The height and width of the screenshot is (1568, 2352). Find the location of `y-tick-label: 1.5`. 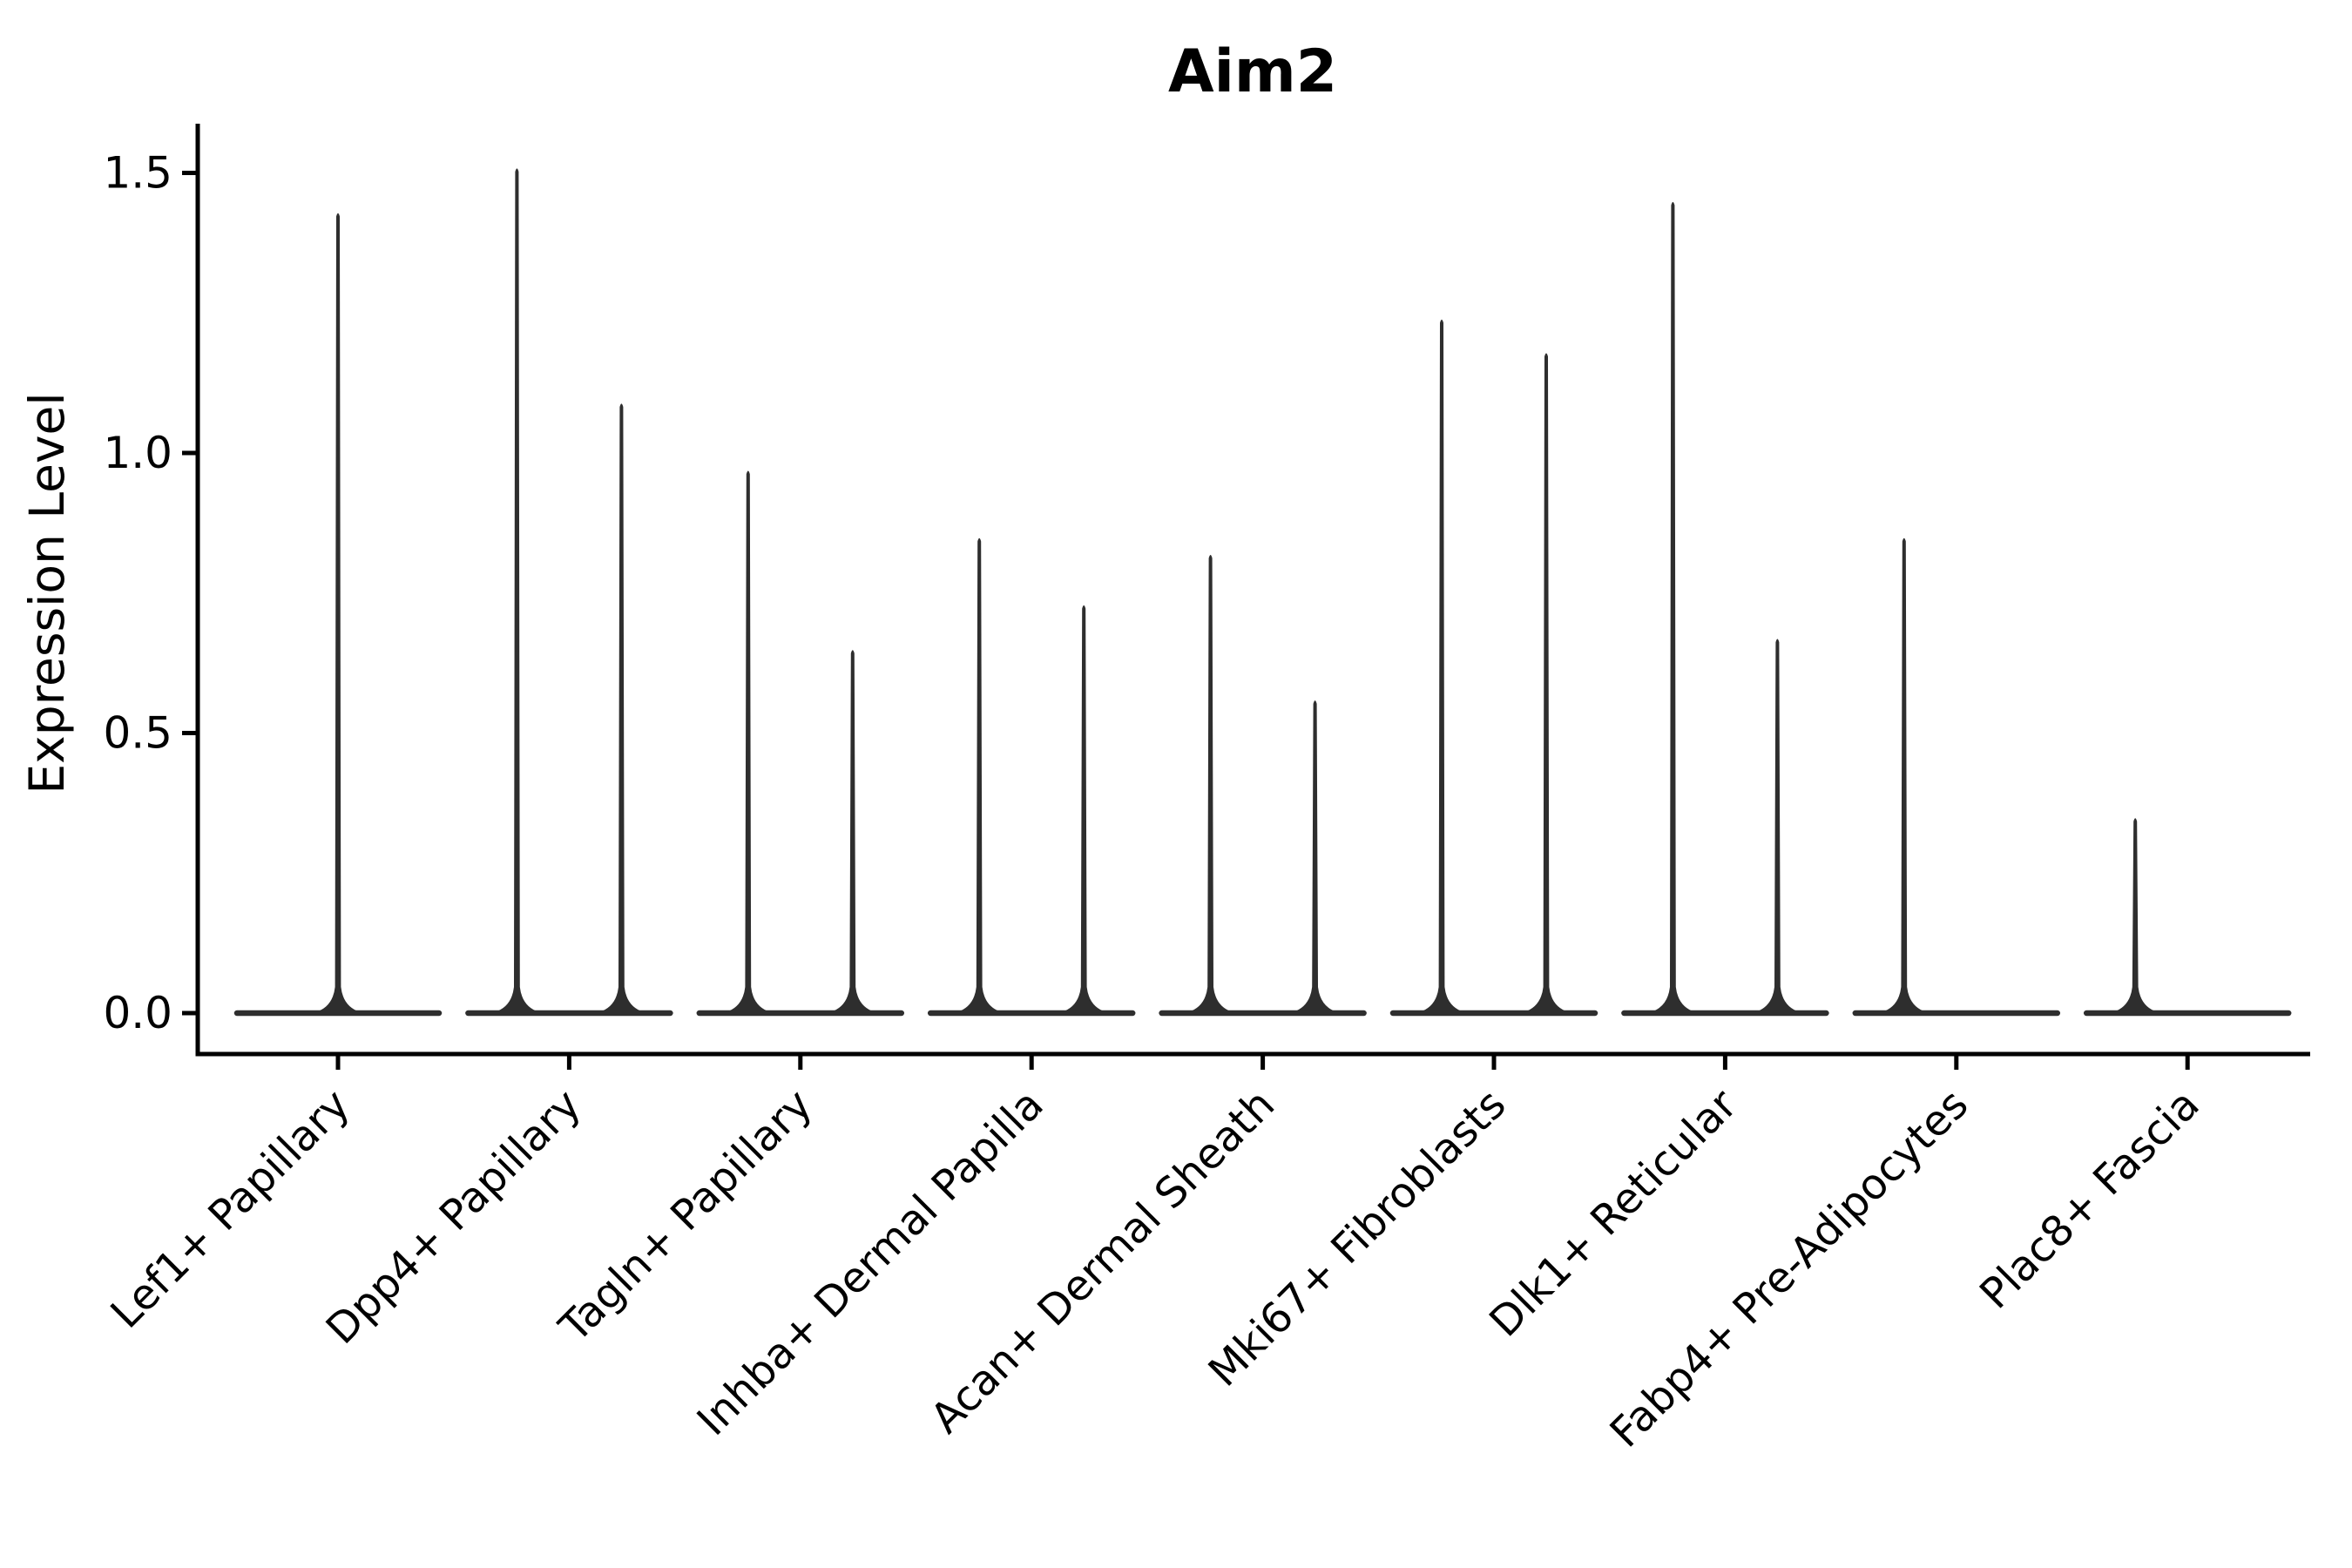

y-tick-label: 1.5 is located at coordinates (137, 173).